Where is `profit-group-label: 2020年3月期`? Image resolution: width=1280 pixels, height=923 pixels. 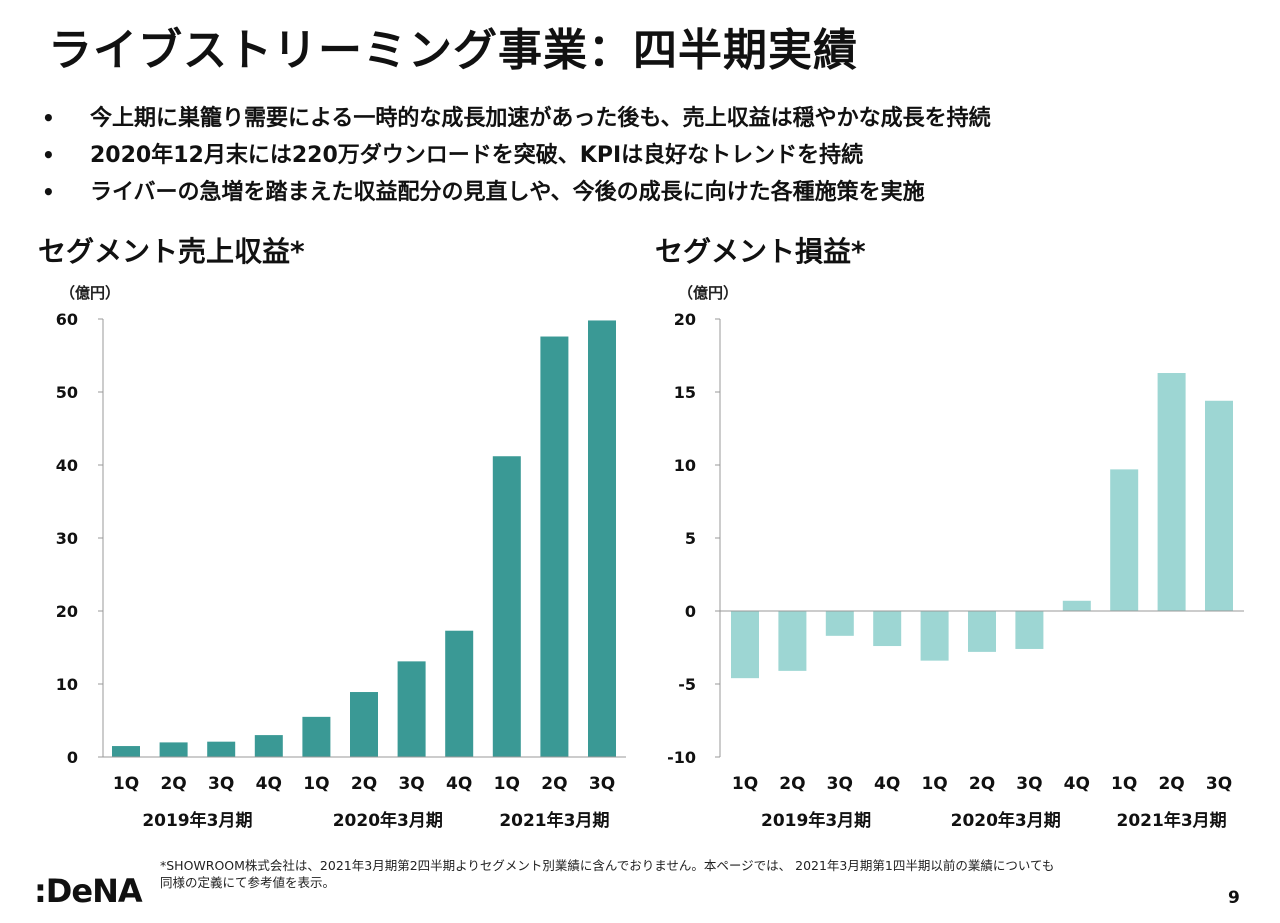 profit-group-label: 2020年3月期 is located at coordinates (1006, 820).